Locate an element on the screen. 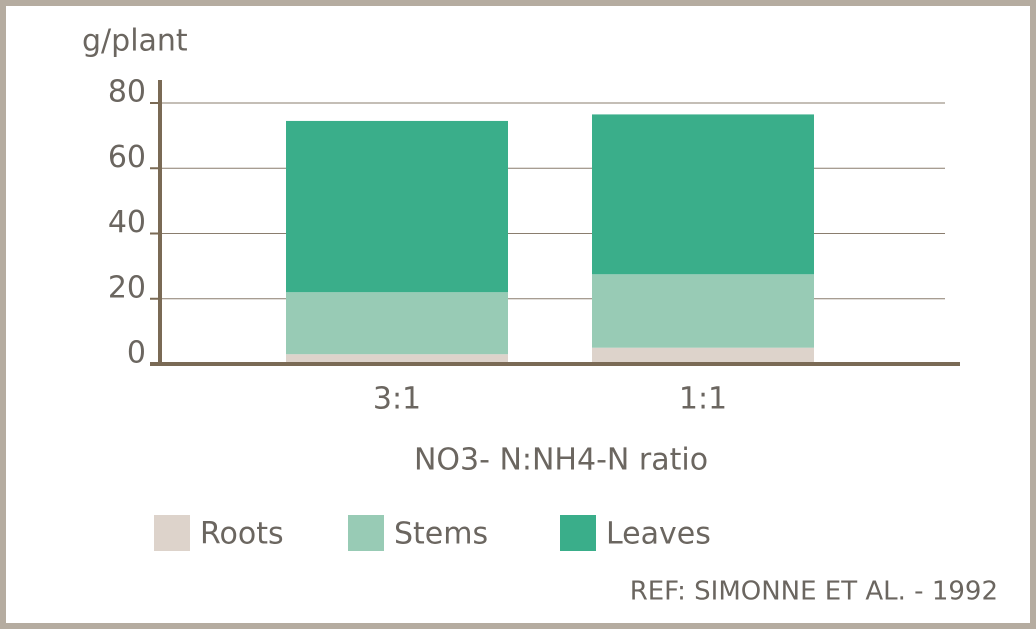 This screenshot has width=1036, height=629. y-tick-label: 80 is located at coordinates (127, 92).